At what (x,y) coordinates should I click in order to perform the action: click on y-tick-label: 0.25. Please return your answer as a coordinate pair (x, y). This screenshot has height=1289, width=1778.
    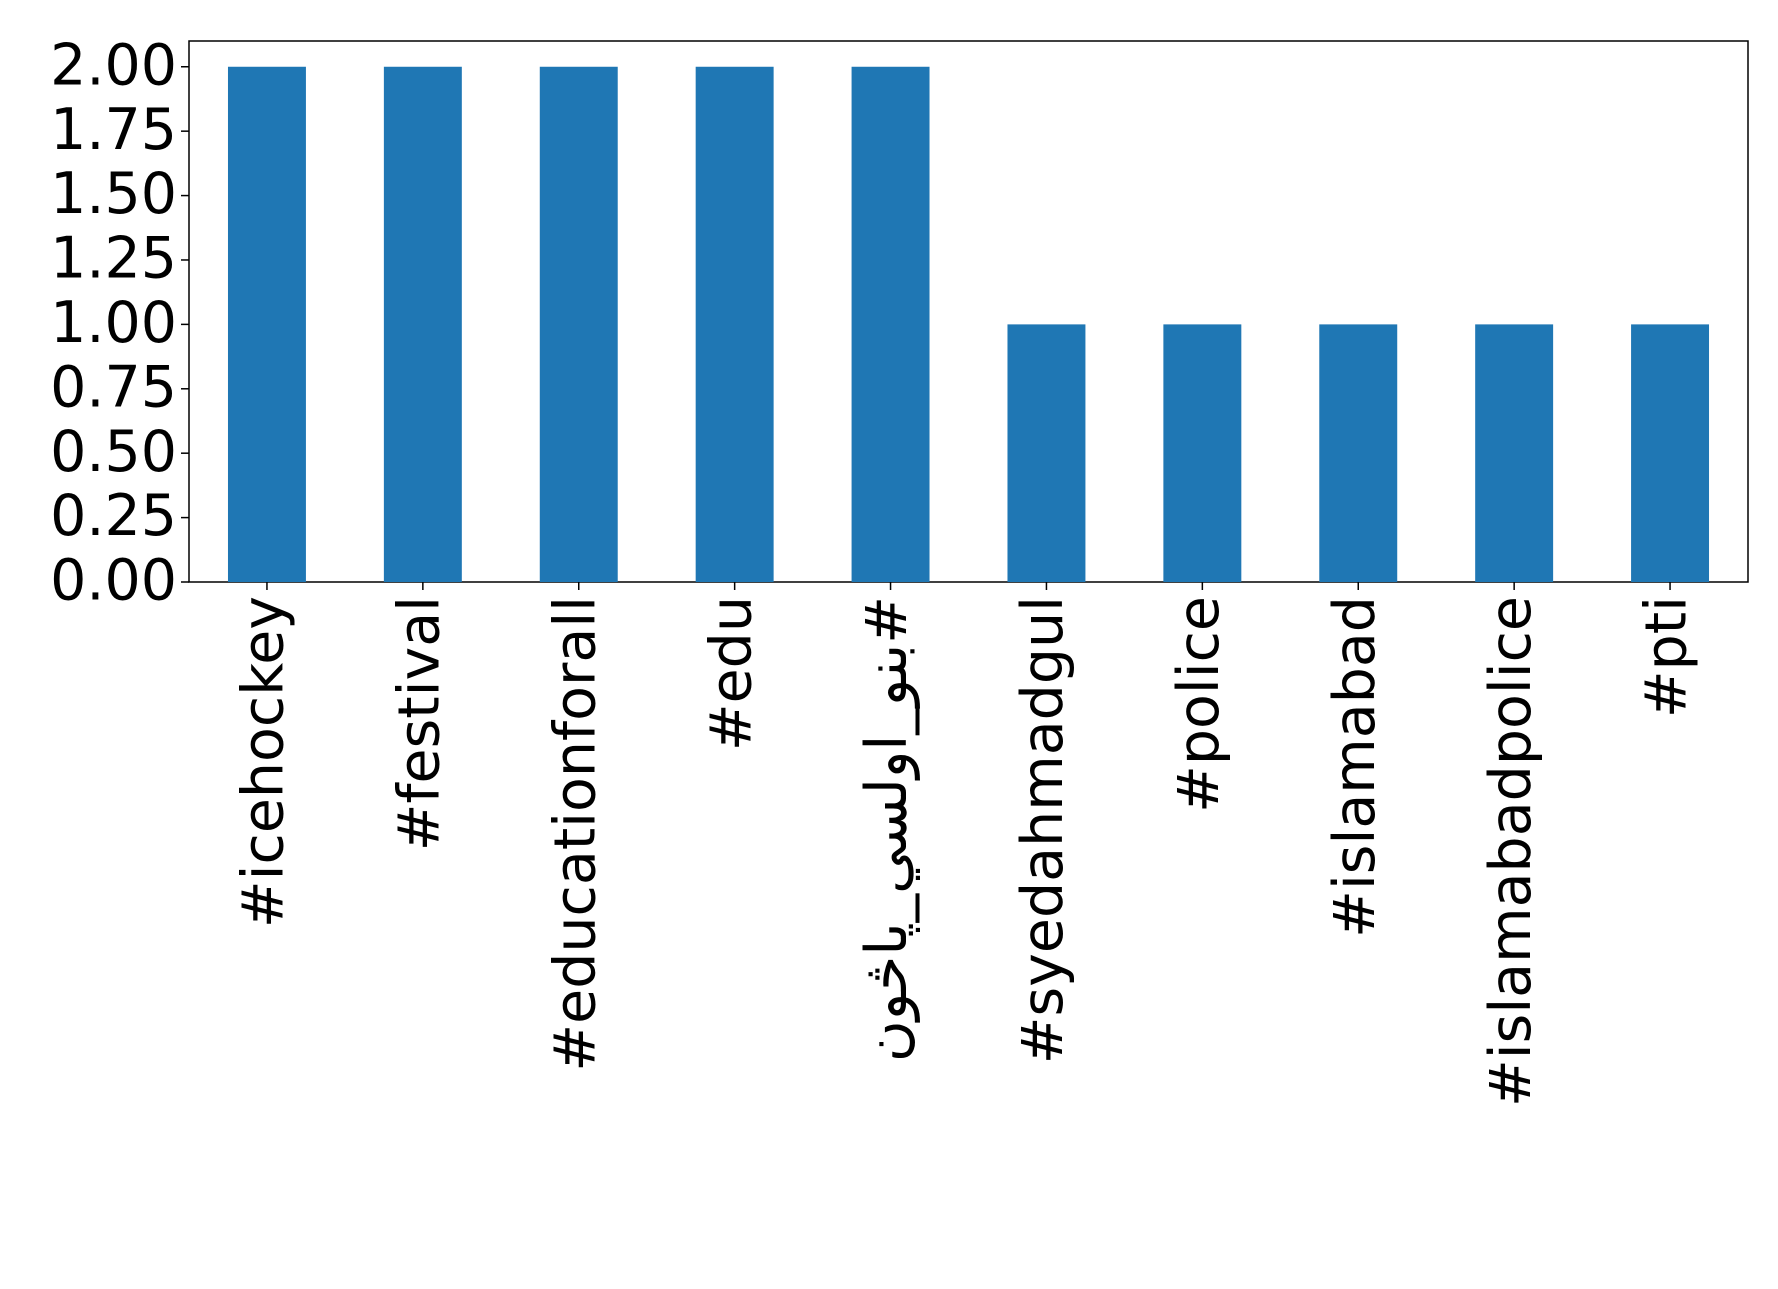
    Looking at the image, I should click on (113, 516).